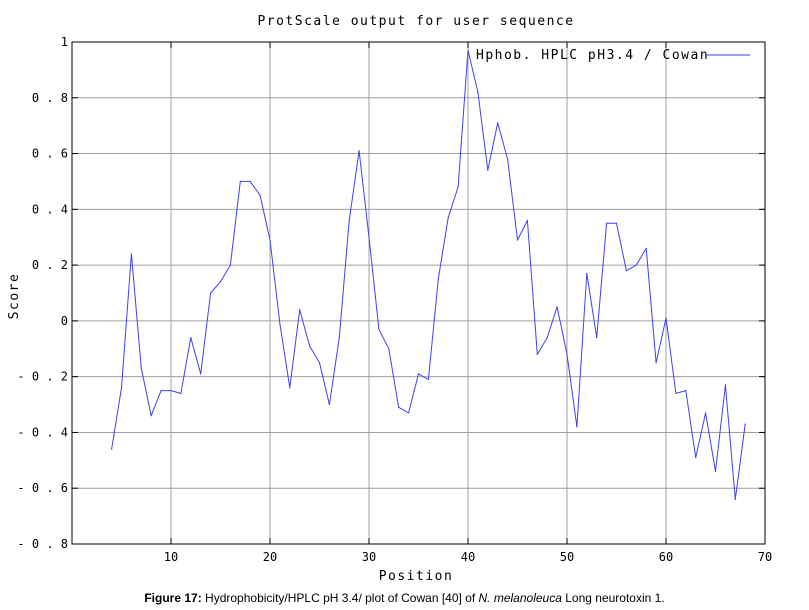 The height and width of the screenshot is (610, 809). What do you see at coordinates (14, 296) in the screenshot?
I see `y-axis-label: Score` at bounding box center [14, 296].